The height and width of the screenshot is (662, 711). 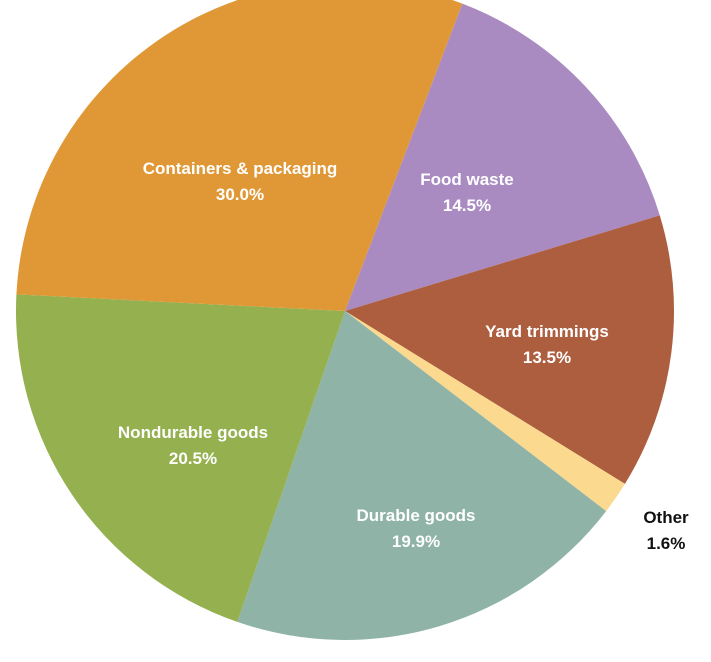 I want to click on slice-label-containers-packaging: Containers & packaging 30.0%, so click(x=240, y=181).